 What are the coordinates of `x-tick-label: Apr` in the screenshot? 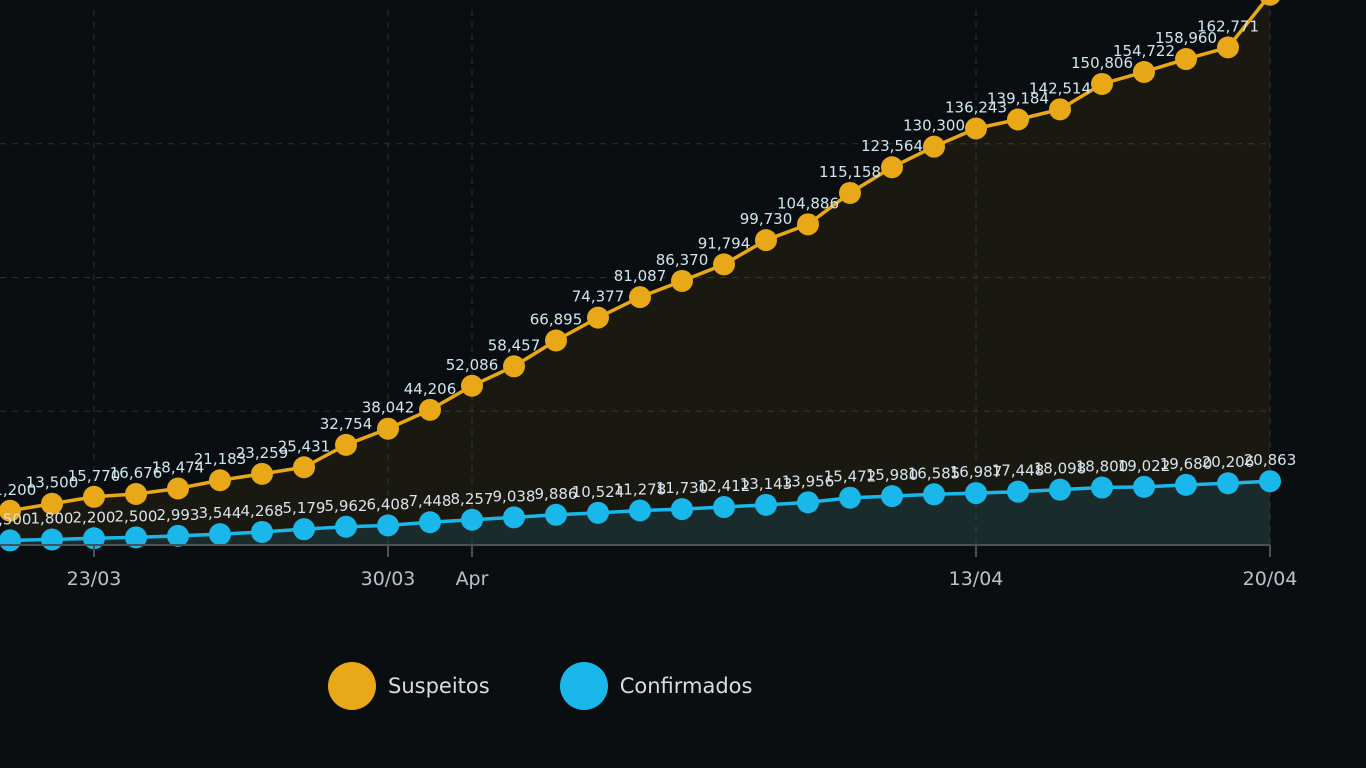 It's located at (472, 579).